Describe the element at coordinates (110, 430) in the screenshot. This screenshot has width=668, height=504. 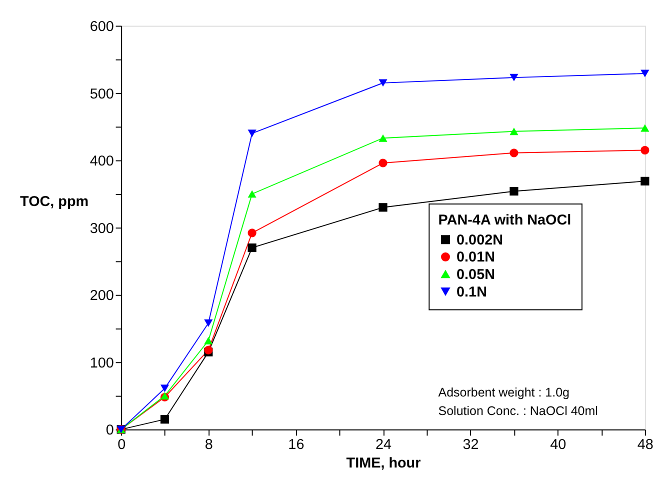
I see `y-tick-label: 0` at that location.